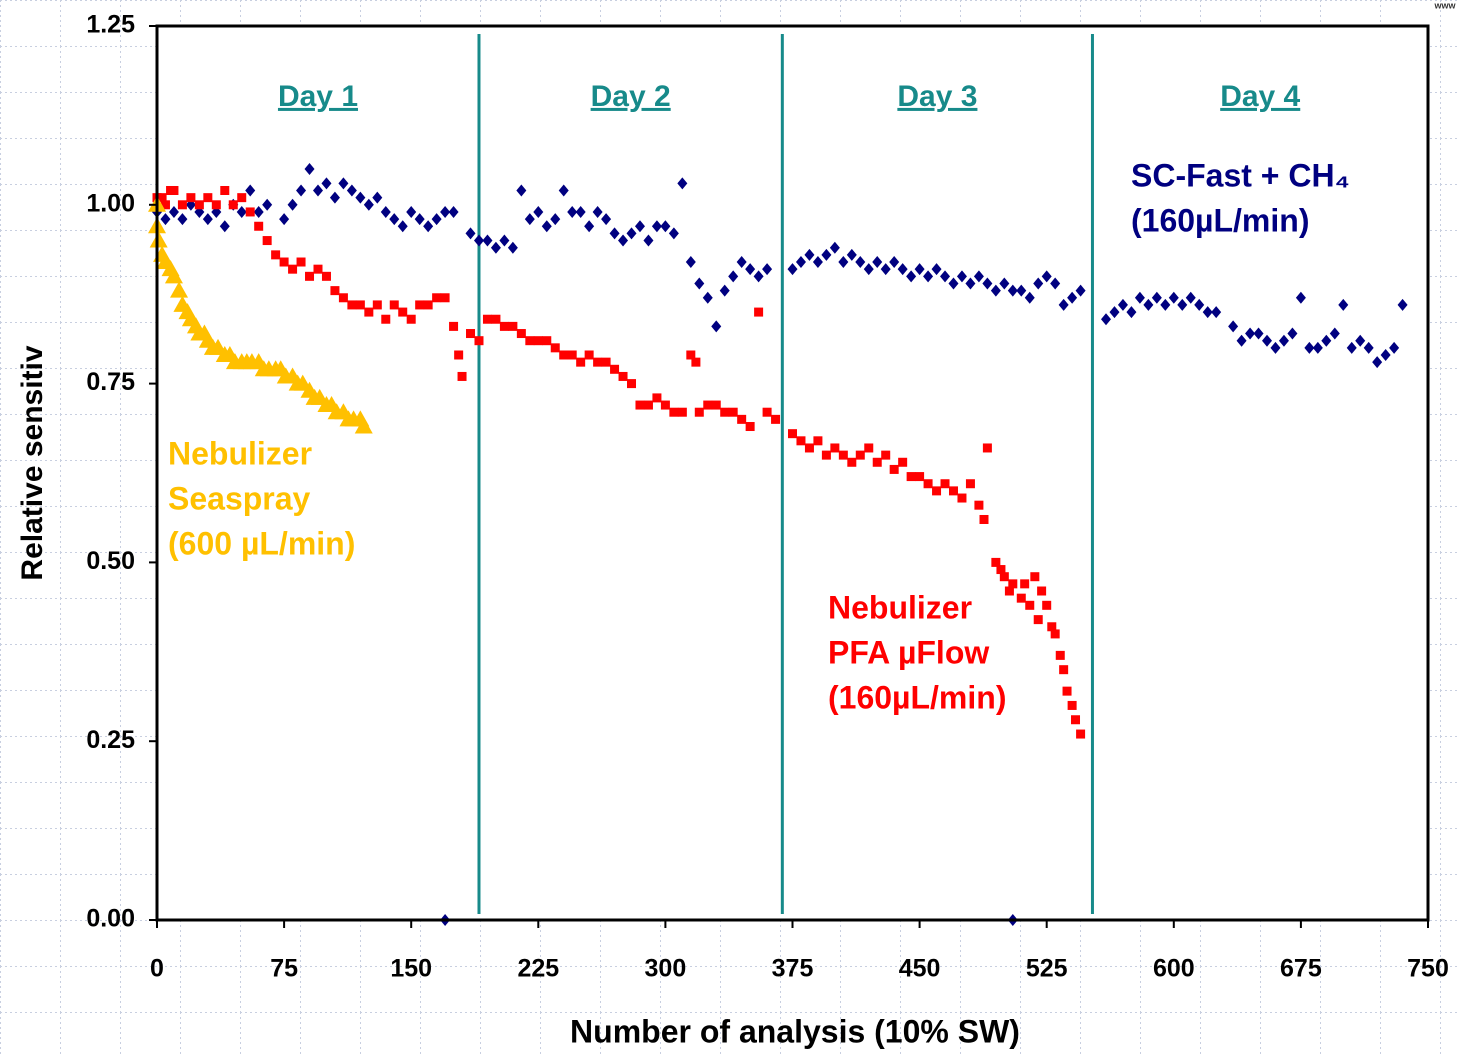 This screenshot has width=1458, height=1062. What do you see at coordinates (793, 969) in the screenshot?
I see `x-tick-label: 375` at bounding box center [793, 969].